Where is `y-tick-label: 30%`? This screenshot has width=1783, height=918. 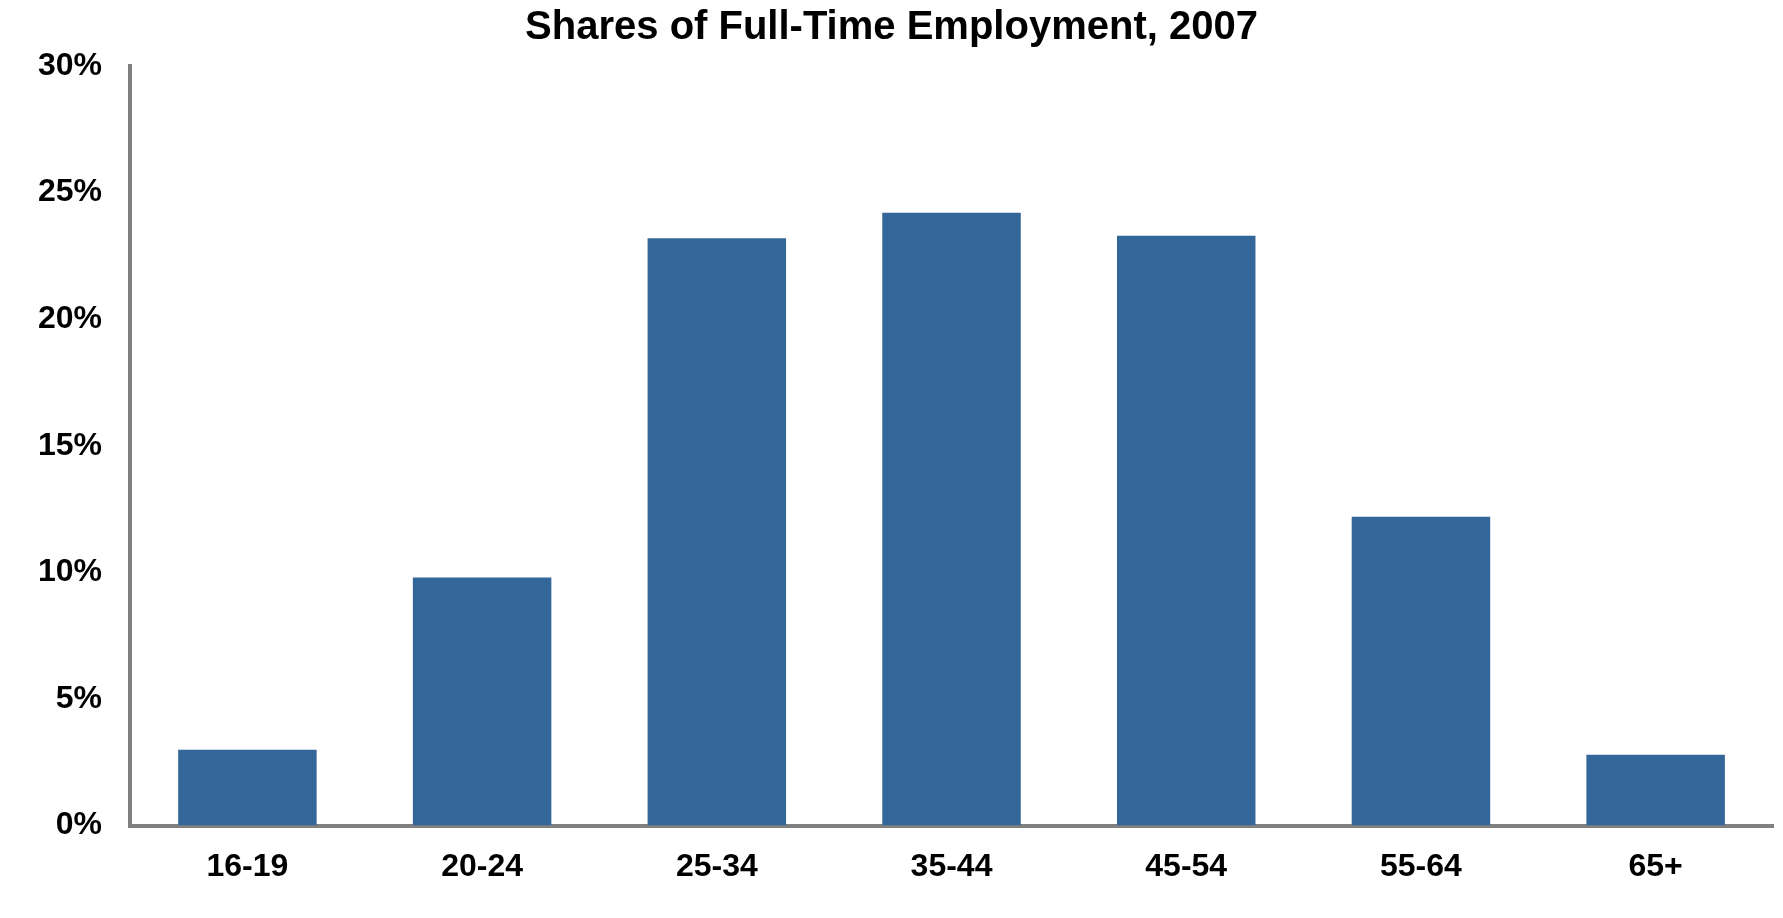
y-tick-label: 30% is located at coordinates (70, 63).